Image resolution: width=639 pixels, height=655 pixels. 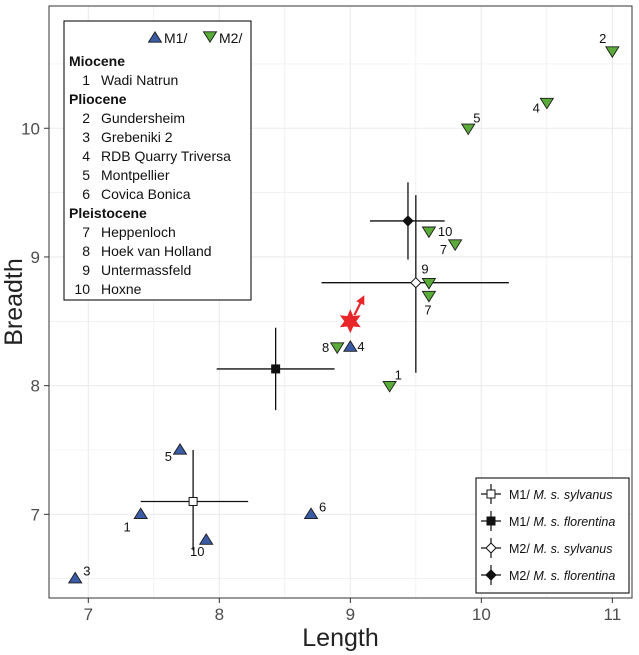 What do you see at coordinates (86, 194) in the screenshot?
I see `legend-site-number: 6` at bounding box center [86, 194].